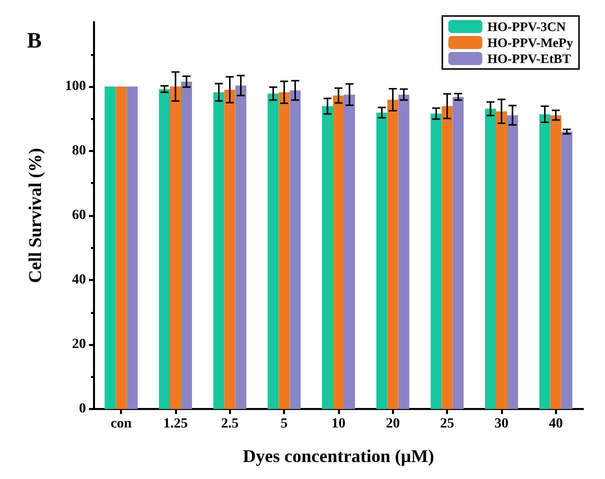  What do you see at coordinates (79, 151) in the screenshot?
I see `y-tick-label: 80` at bounding box center [79, 151].